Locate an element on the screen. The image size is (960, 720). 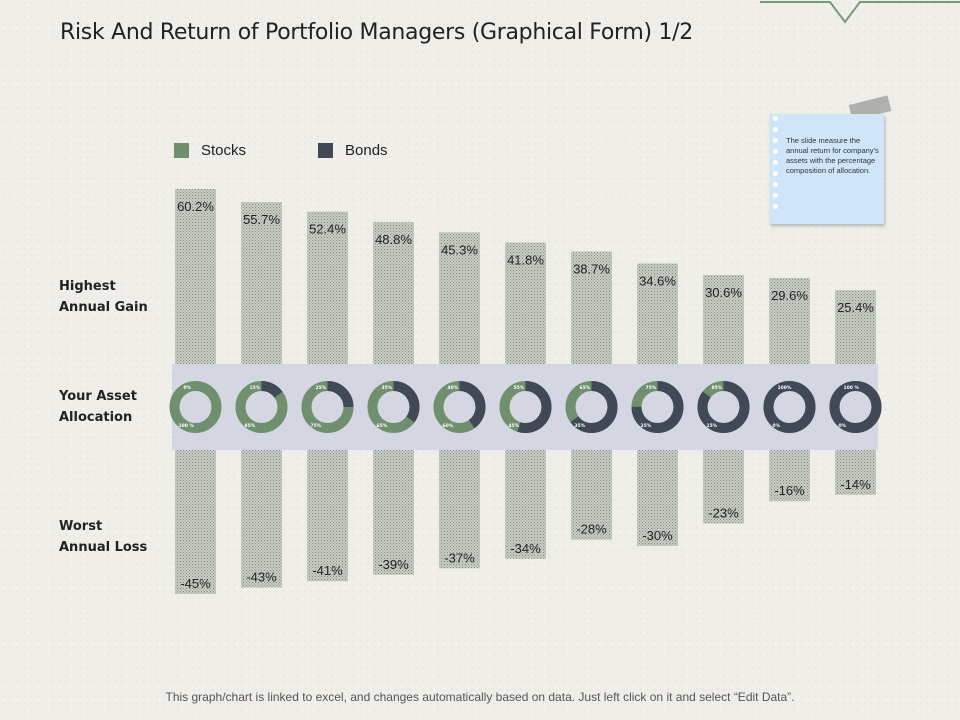
allocation-donut: 55% 45% is located at coordinates (525, 407).